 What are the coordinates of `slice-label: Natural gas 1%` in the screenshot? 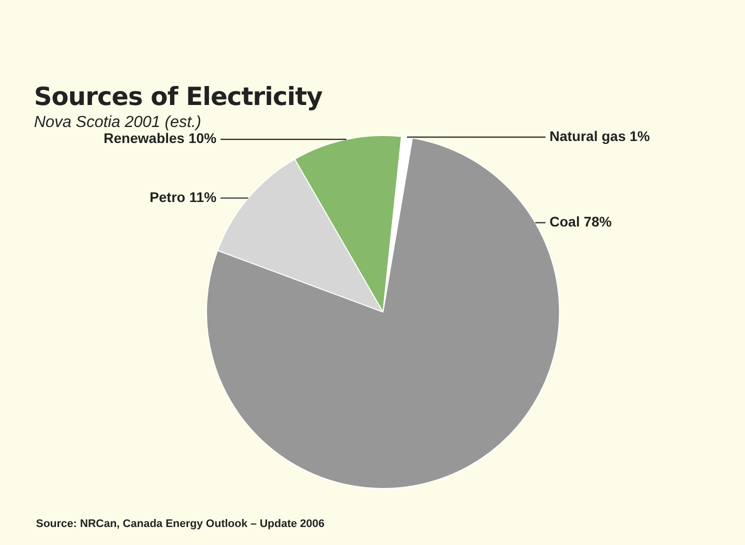 It's located at (600, 136).